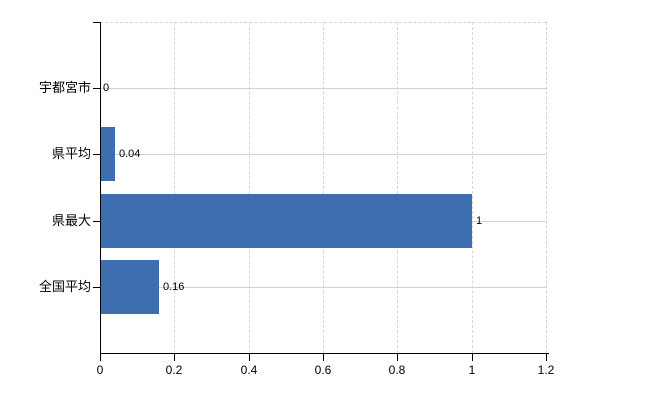 The image size is (650, 400). What do you see at coordinates (323, 370) in the screenshot?
I see `x-tick-label: 0.6` at bounding box center [323, 370].